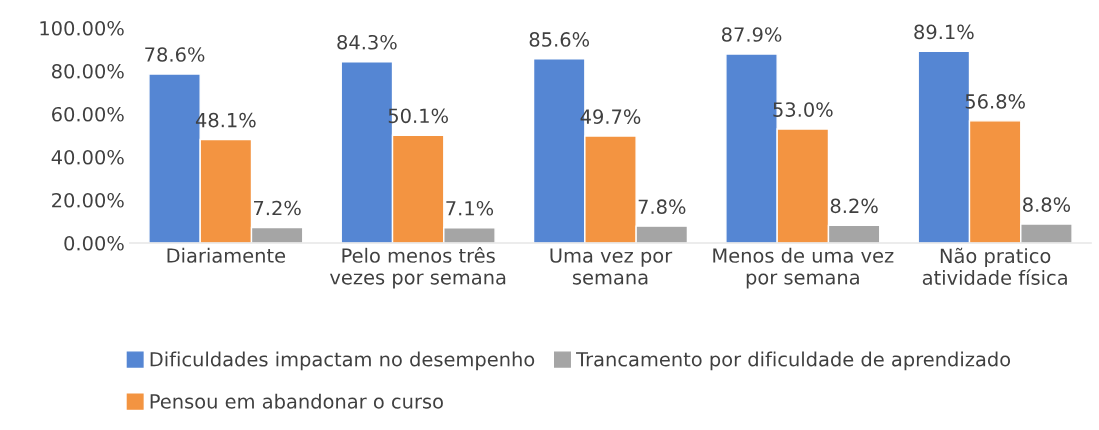  Describe the element at coordinates (367, 42) in the screenshot. I see `data-label: 84.3%` at that location.